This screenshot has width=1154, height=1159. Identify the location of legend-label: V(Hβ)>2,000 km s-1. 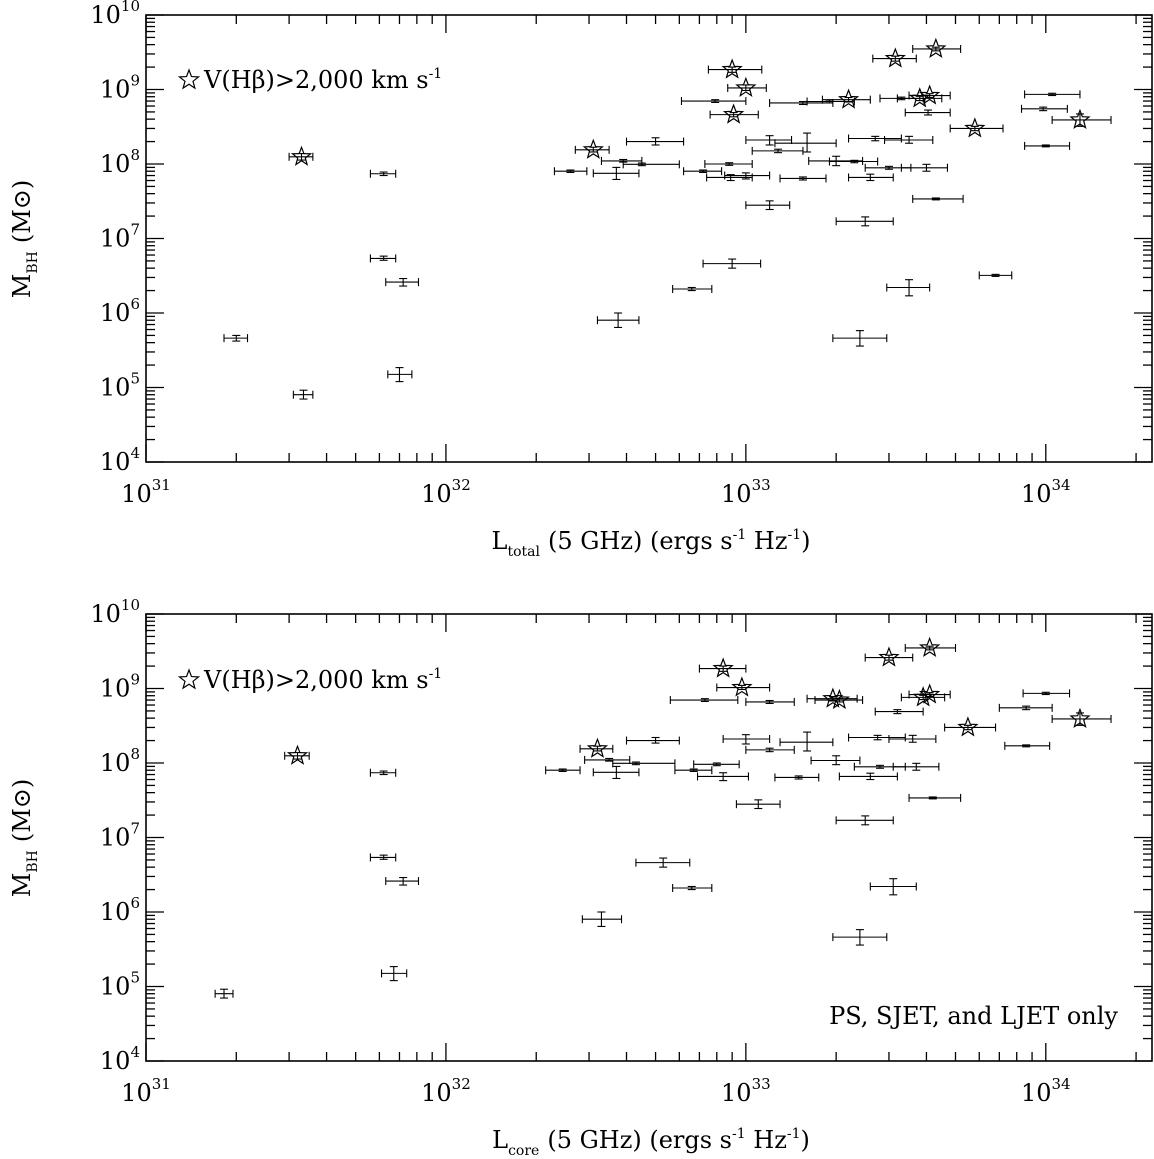
(322, 680).